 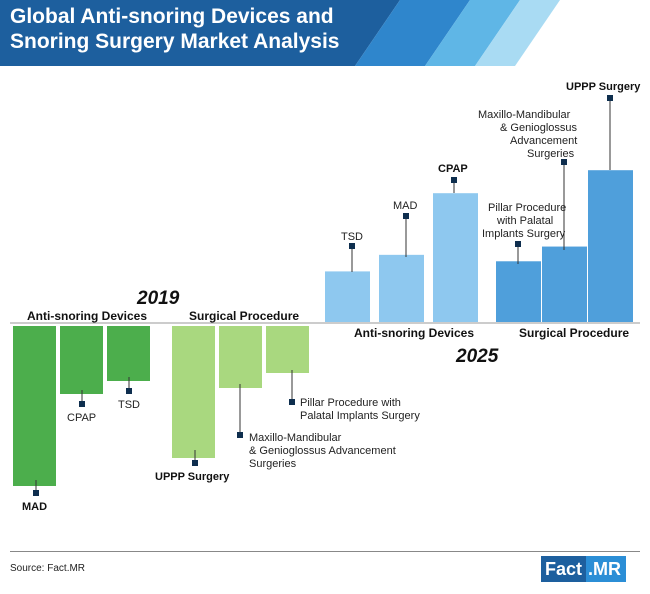 I want to click on label-2019-cpap: CPAP, so click(x=81, y=418).